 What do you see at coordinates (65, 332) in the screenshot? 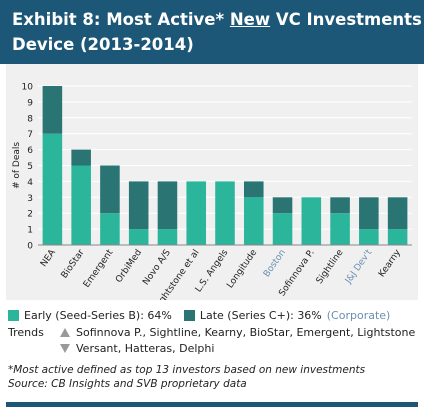
I see `triangle-up-icon` at bounding box center [65, 332].